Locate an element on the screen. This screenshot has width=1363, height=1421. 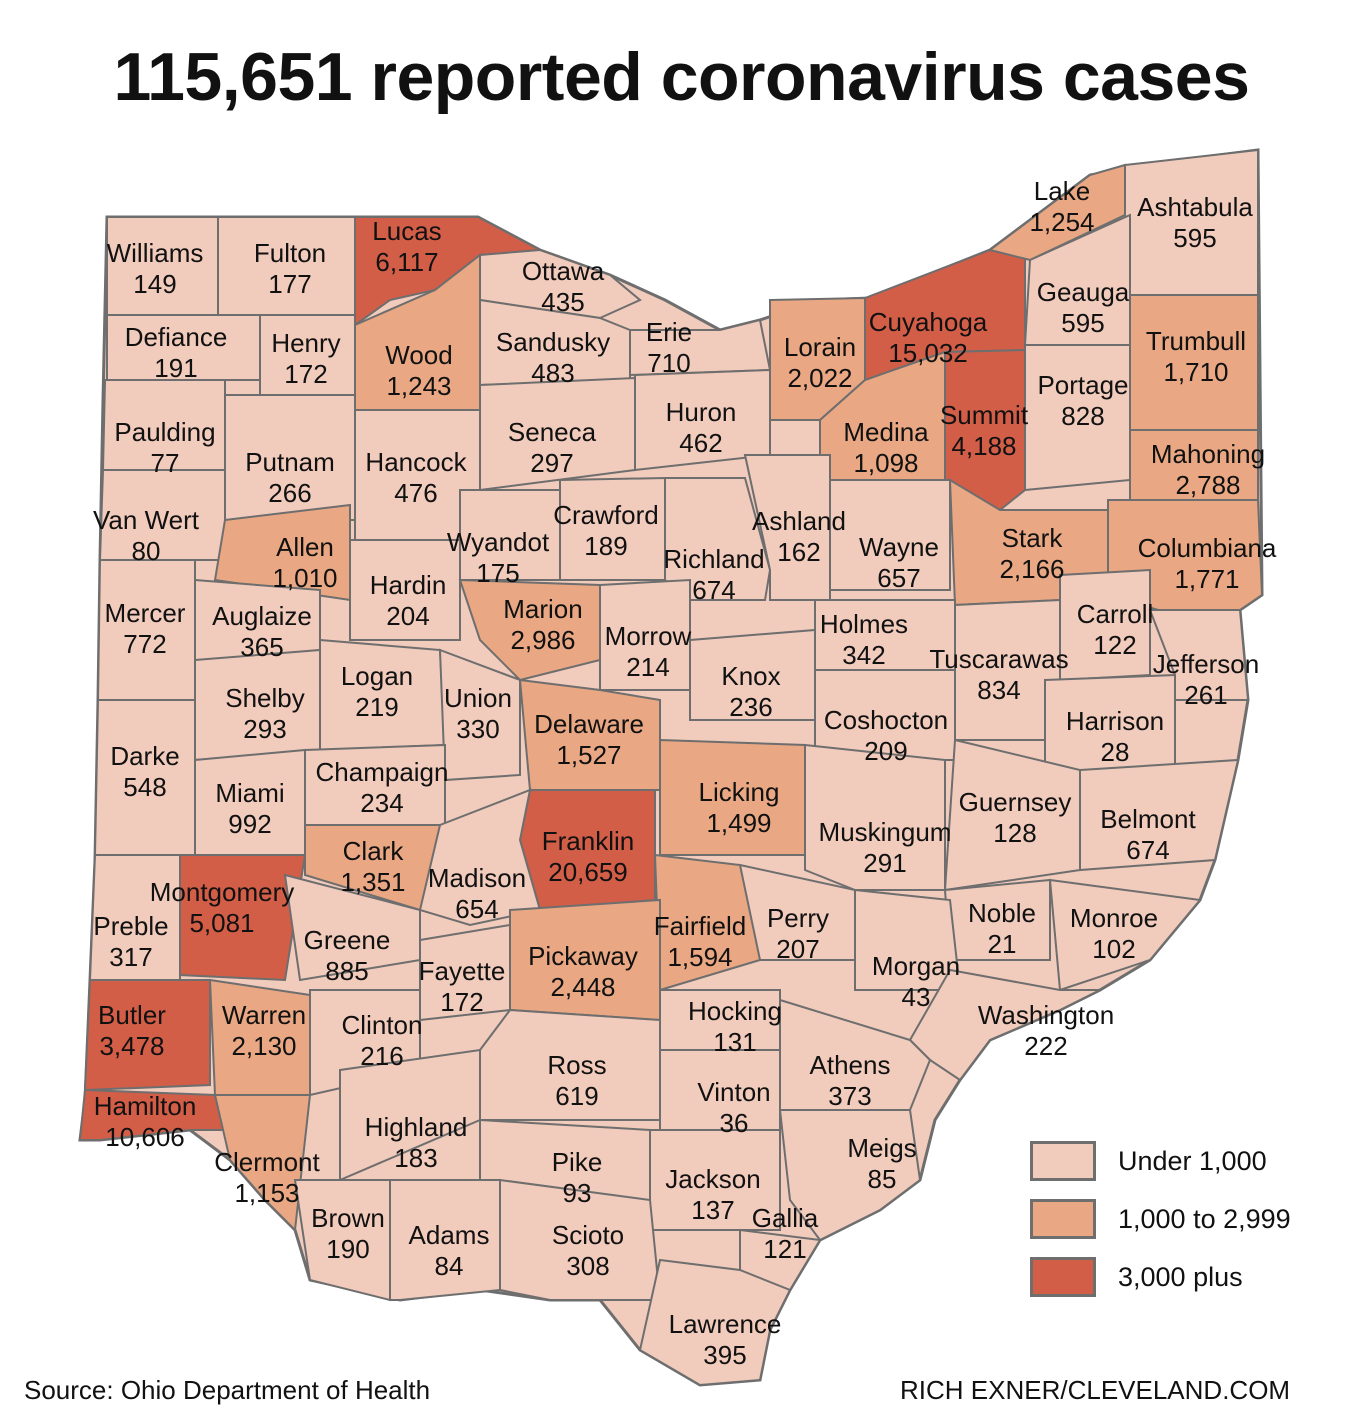
county-value-harrison: 28 is located at coordinates (1115, 752).